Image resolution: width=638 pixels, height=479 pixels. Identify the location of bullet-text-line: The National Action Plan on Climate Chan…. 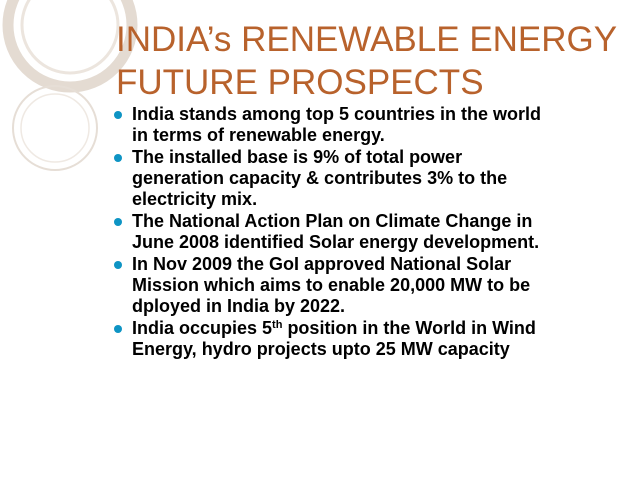
(332, 221).